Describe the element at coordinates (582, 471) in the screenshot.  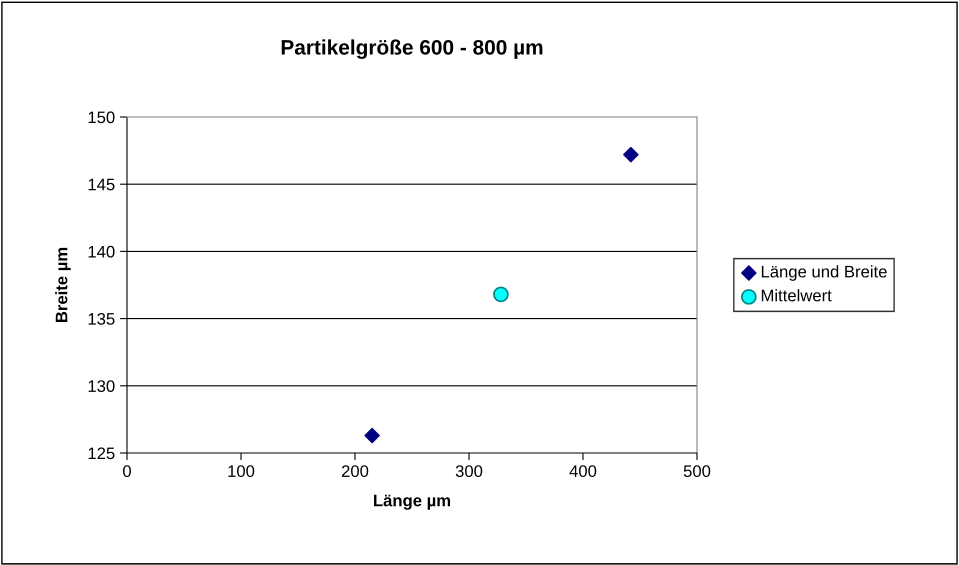
I see `x-tick-label: 400` at that location.